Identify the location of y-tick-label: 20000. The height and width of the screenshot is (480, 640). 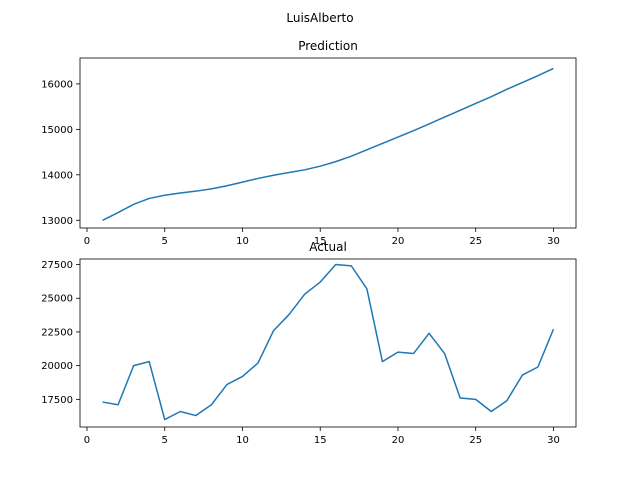
(57, 366).